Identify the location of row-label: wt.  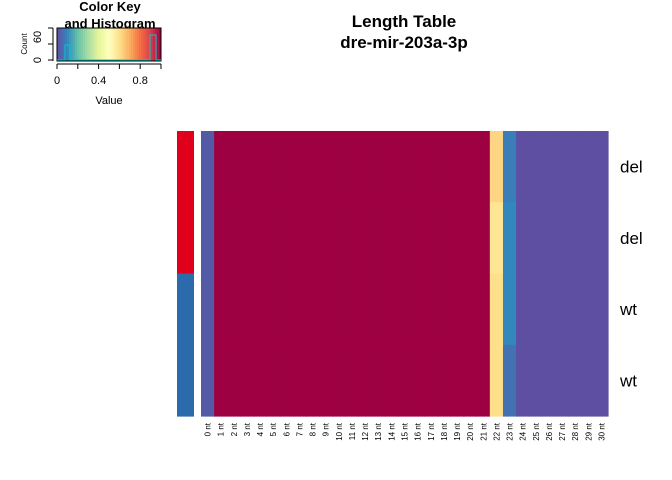
(628, 309).